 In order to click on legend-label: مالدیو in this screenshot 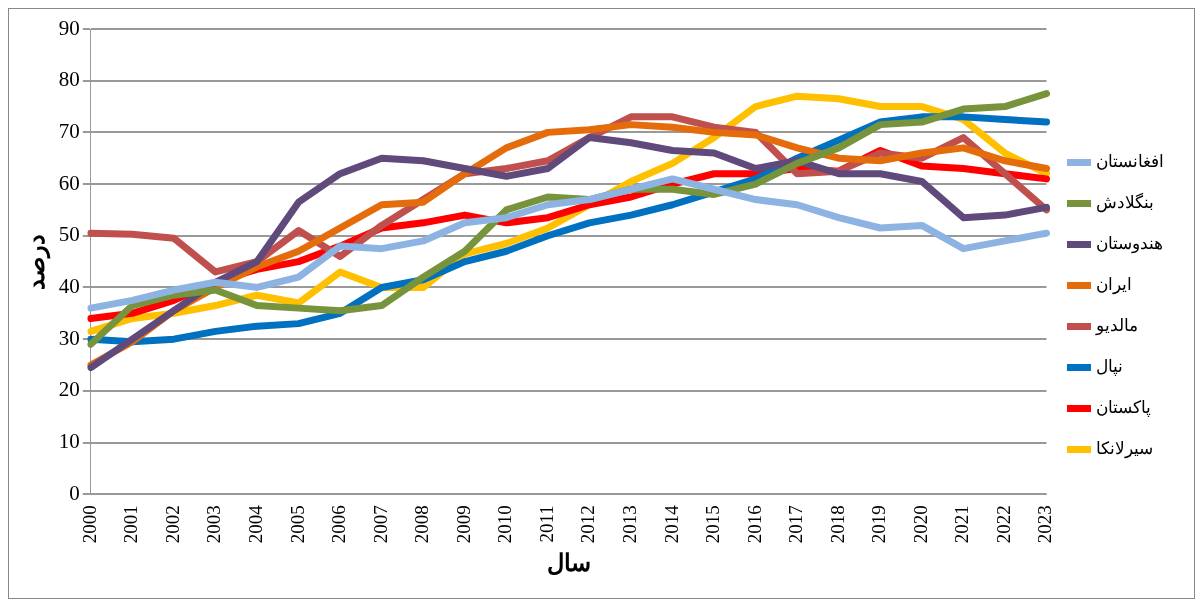, I will do `click(1116, 325)`.